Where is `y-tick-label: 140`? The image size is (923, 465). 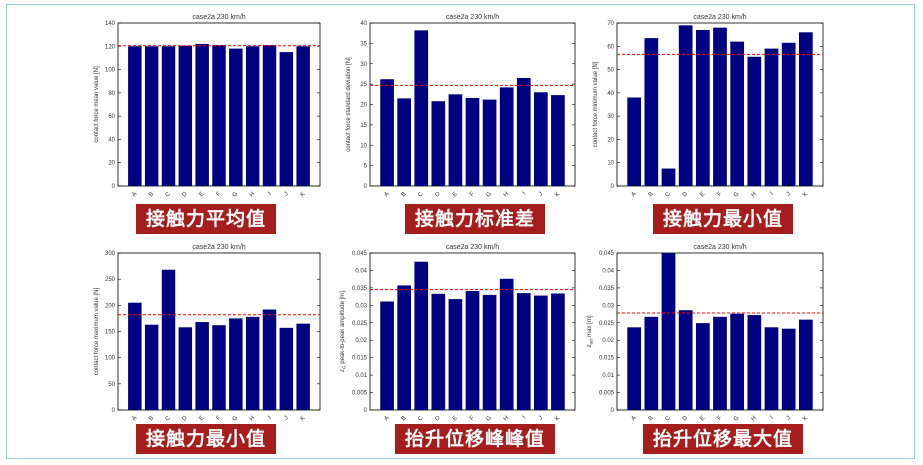 y-tick-label: 140 is located at coordinates (110, 24).